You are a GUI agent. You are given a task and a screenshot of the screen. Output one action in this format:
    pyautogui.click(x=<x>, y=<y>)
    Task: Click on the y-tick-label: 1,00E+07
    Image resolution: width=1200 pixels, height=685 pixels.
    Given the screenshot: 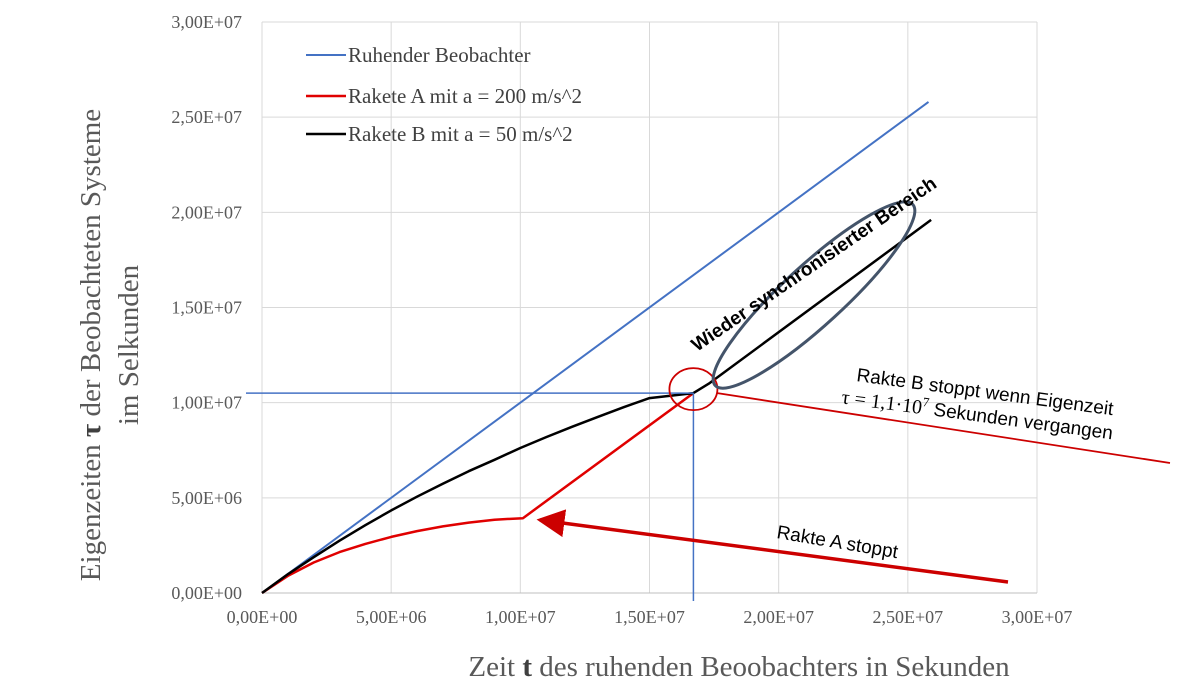 What is the action you would take?
    pyautogui.click(x=206, y=403)
    